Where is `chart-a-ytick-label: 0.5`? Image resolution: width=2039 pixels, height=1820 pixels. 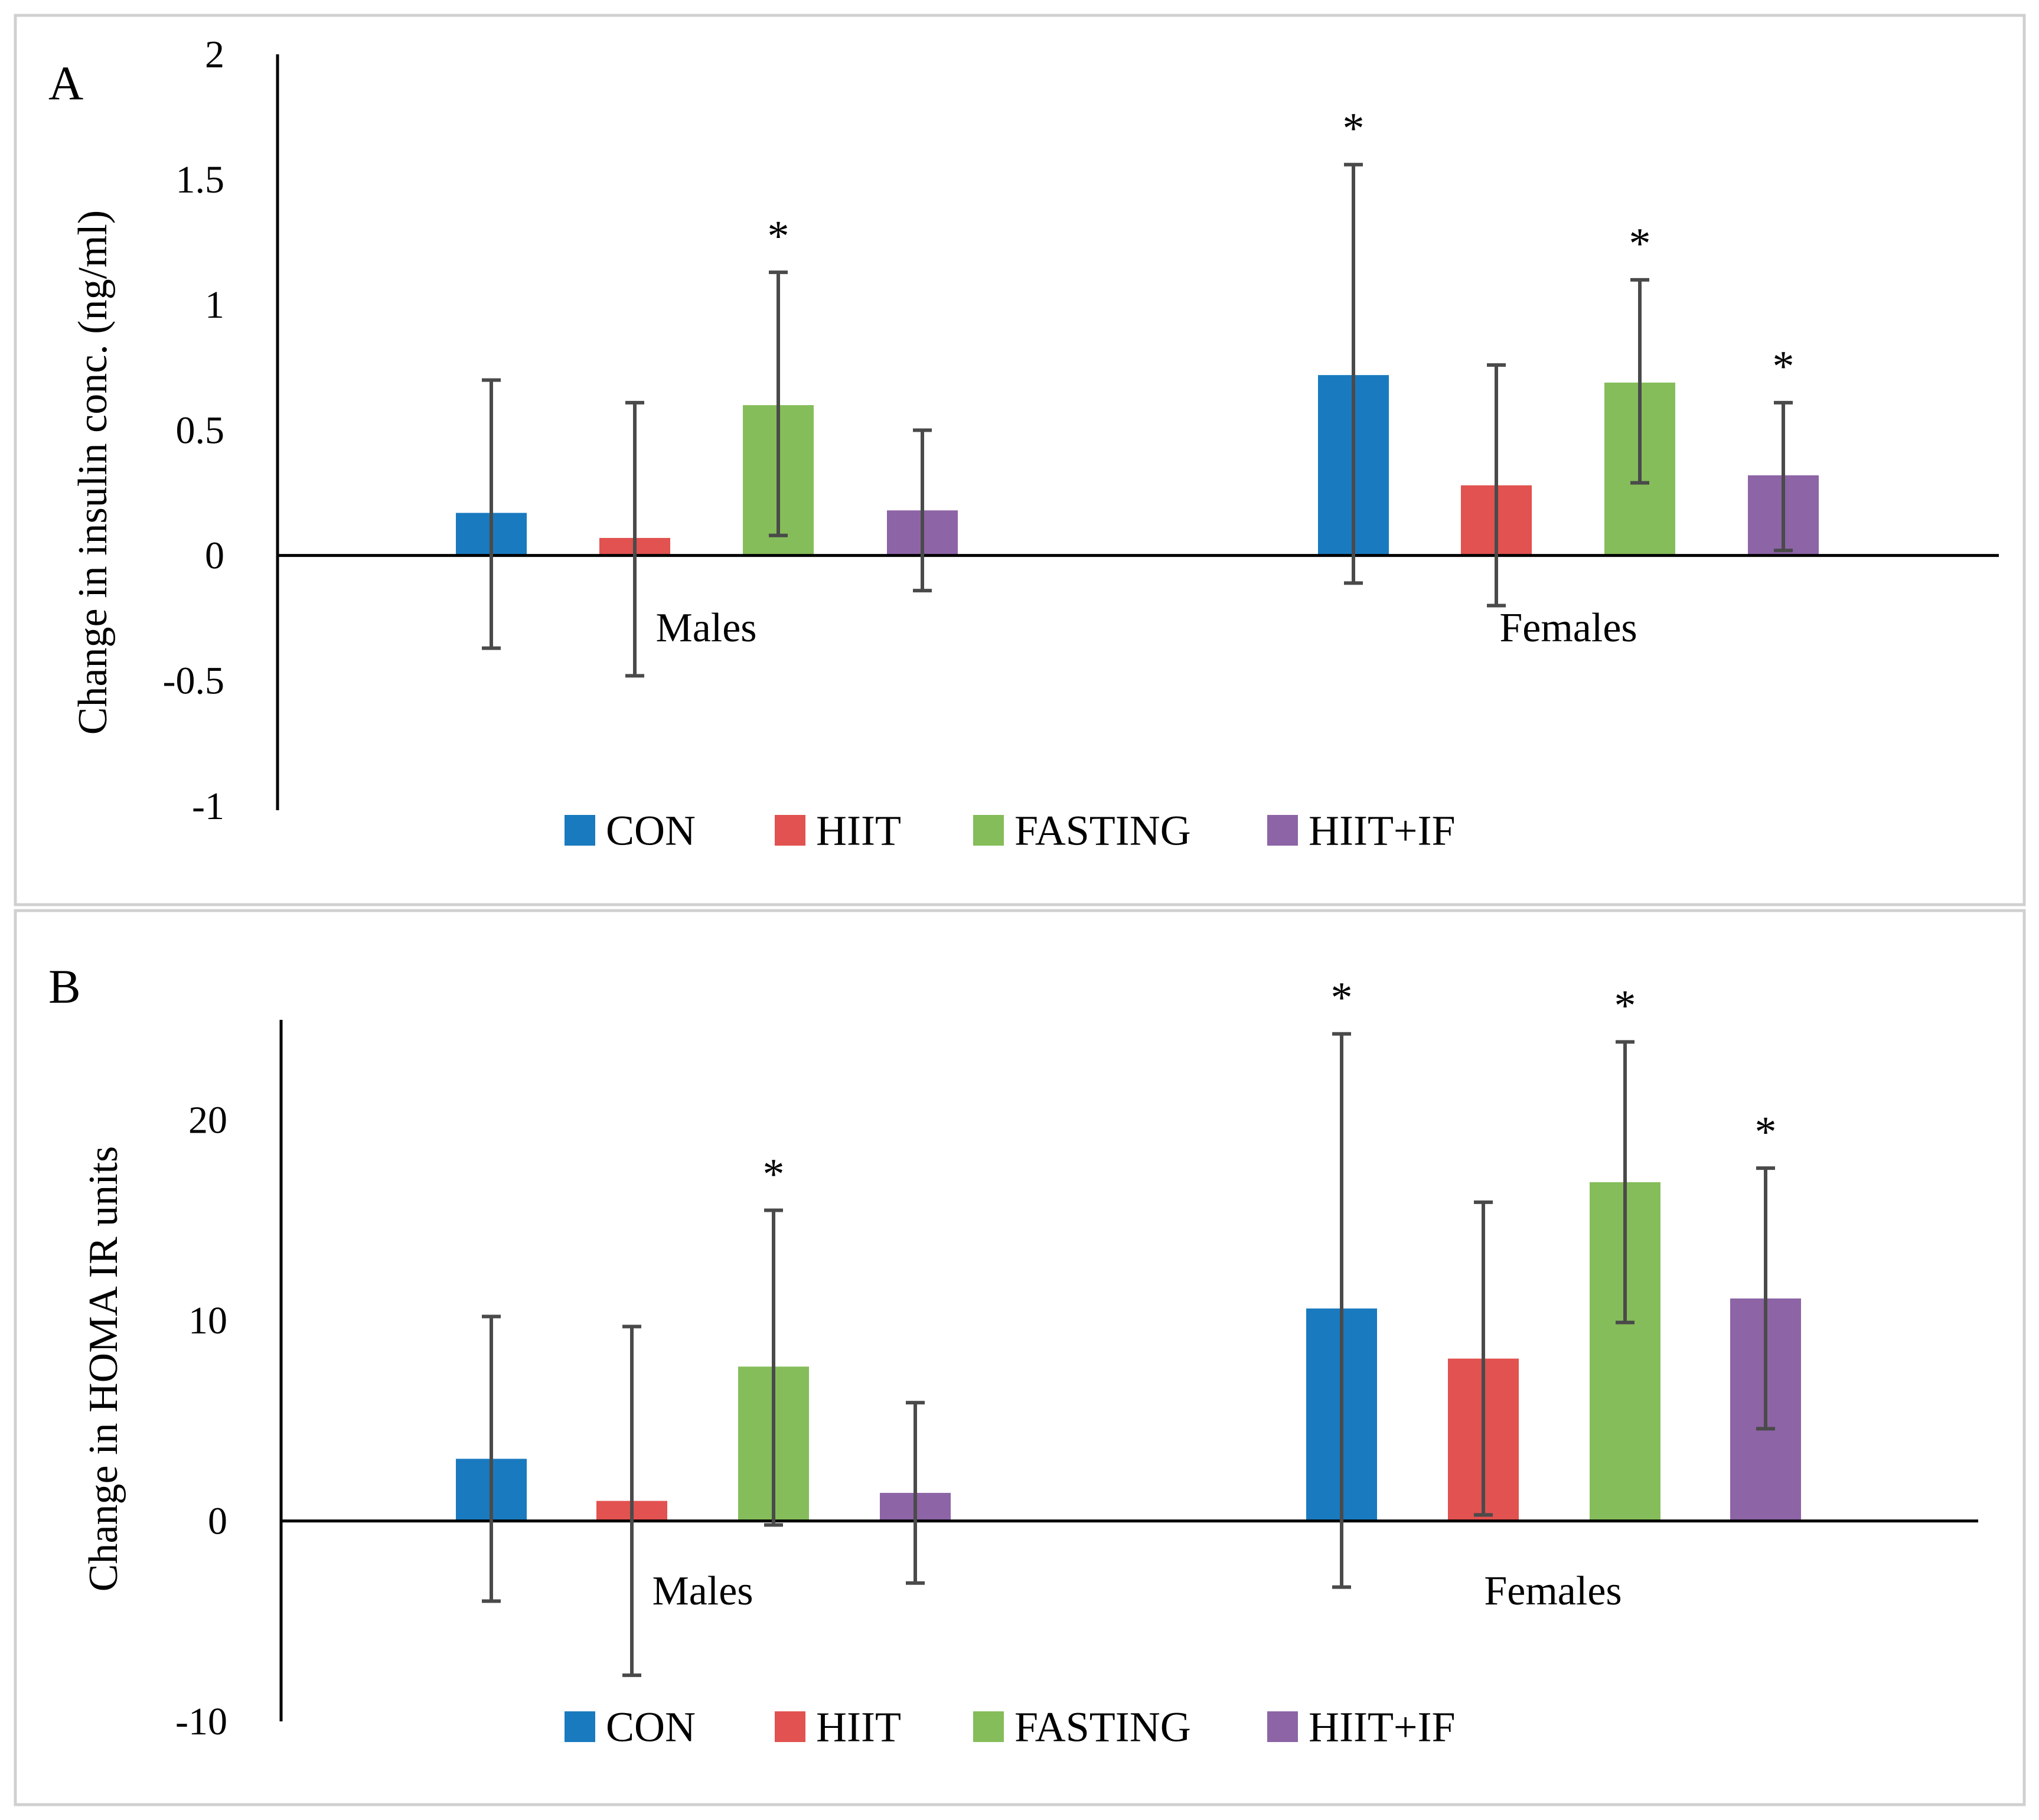 chart-a-ytick-label: 0.5 is located at coordinates (200, 430).